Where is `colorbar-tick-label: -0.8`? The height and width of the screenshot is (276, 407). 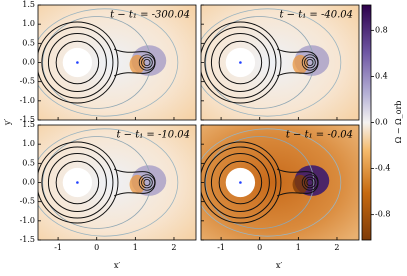 colorbar-tick-label: -0.8 is located at coordinates (382, 214).